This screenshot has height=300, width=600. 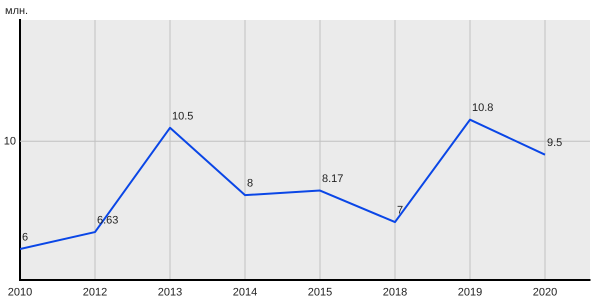 I want to click on data-label: 6, so click(x=25, y=238).